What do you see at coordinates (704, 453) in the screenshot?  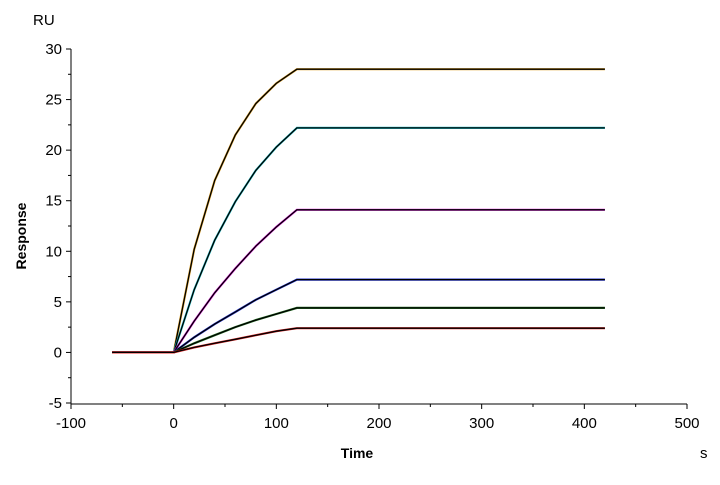 I see `x-unit-label: s` at bounding box center [704, 453].